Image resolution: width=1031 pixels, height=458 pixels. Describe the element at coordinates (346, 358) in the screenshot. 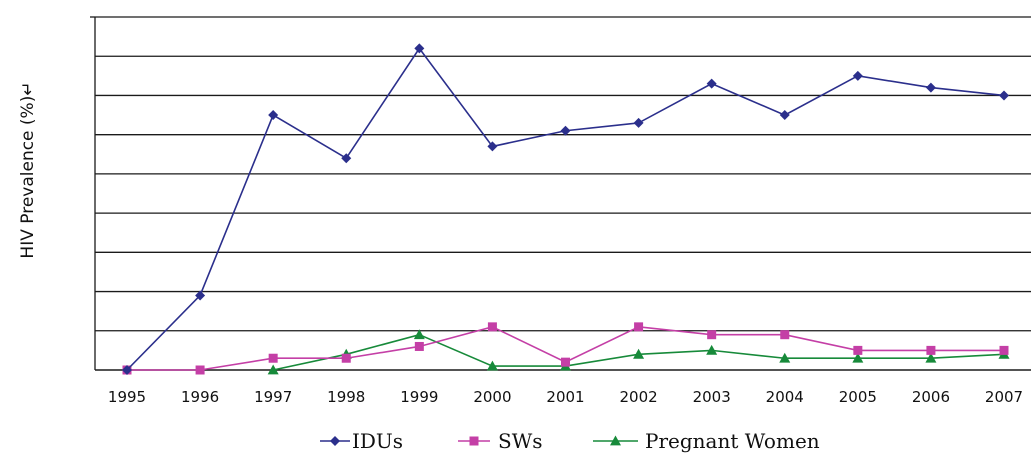

I see `point-sws-1998` at that location.